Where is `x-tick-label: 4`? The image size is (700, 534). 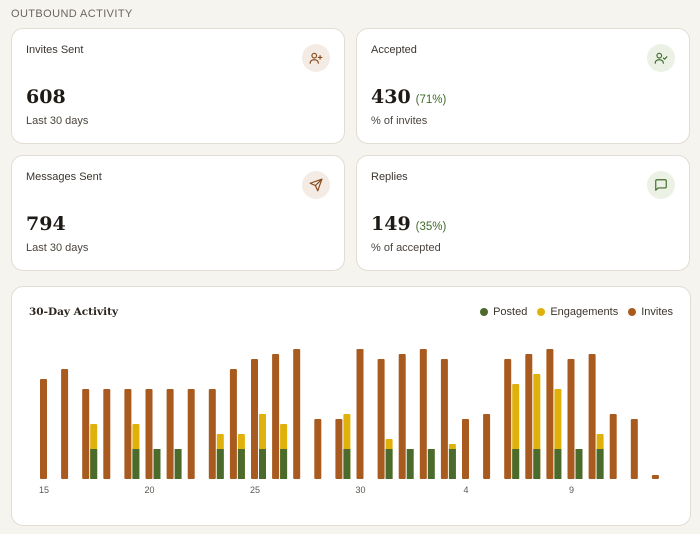 x-tick-label: 4 is located at coordinates (465, 490).